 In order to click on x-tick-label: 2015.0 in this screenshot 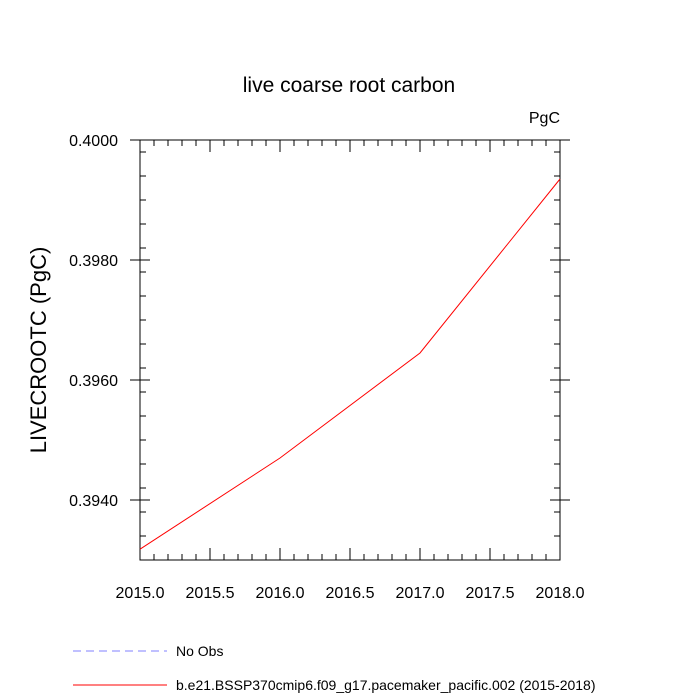, I will do `click(140, 593)`.